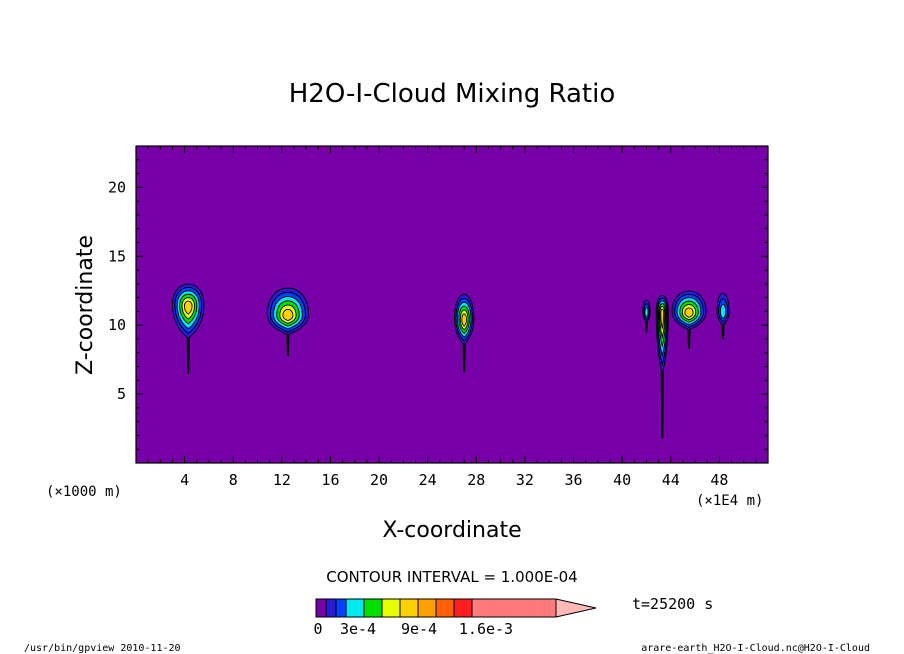 The image size is (904, 654). I want to click on colorbar-extend-arrow, so click(576, 608).